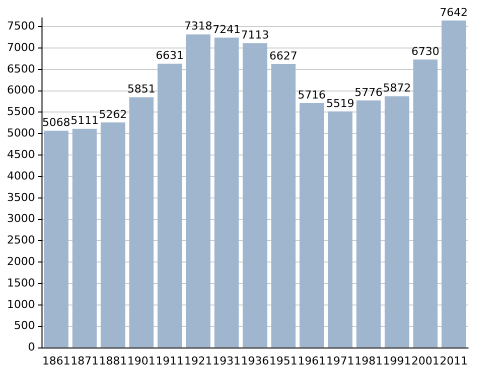  I want to click on x-tick-label: 1971, so click(340, 361).